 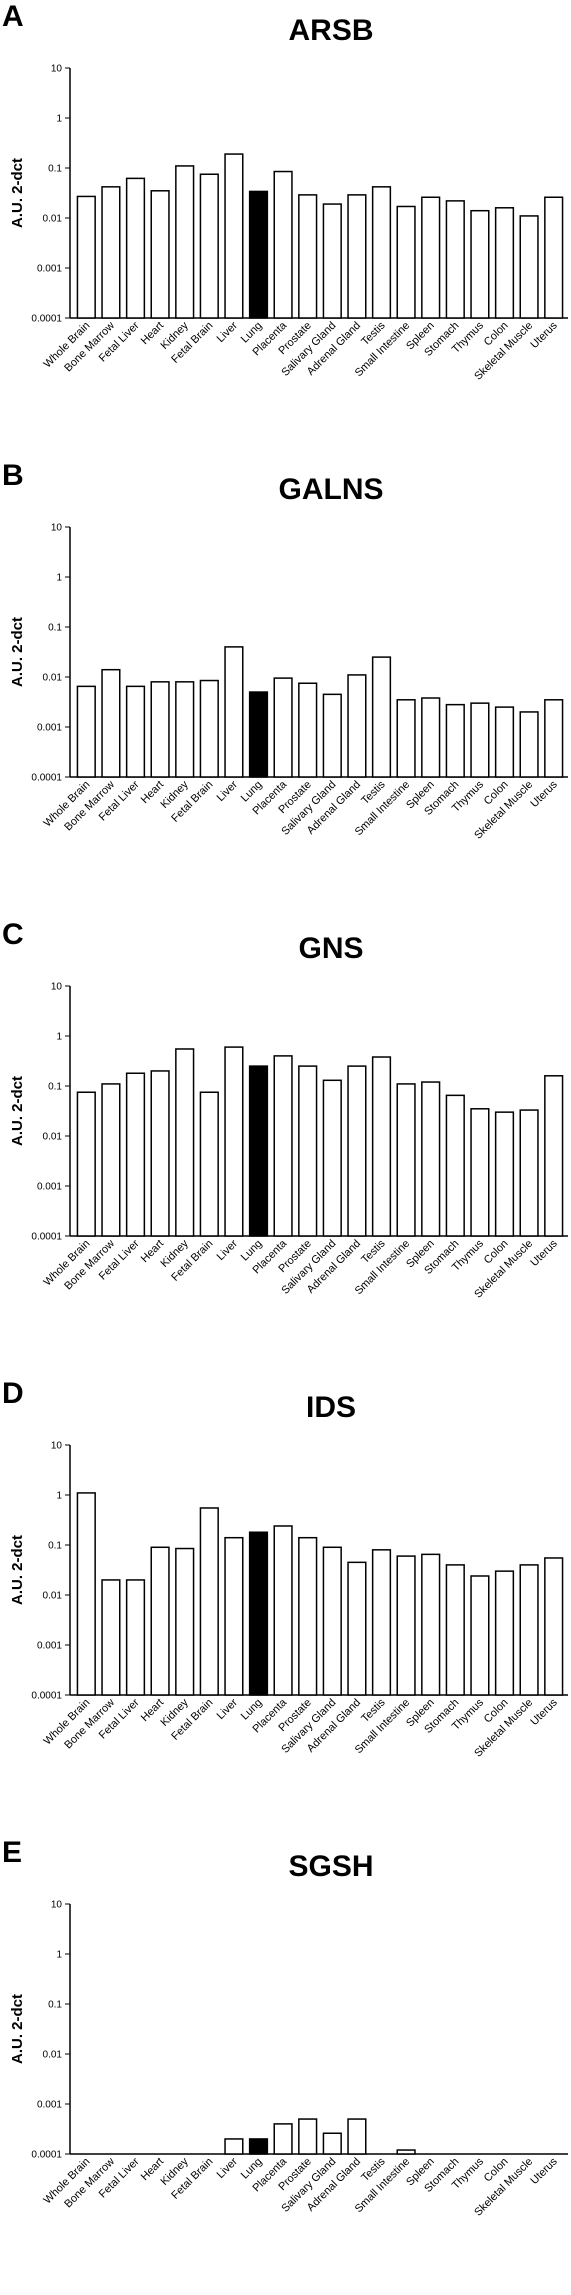 What do you see at coordinates (331, 489) in the screenshot?
I see `chart-title: GALNS` at bounding box center [331, 489].